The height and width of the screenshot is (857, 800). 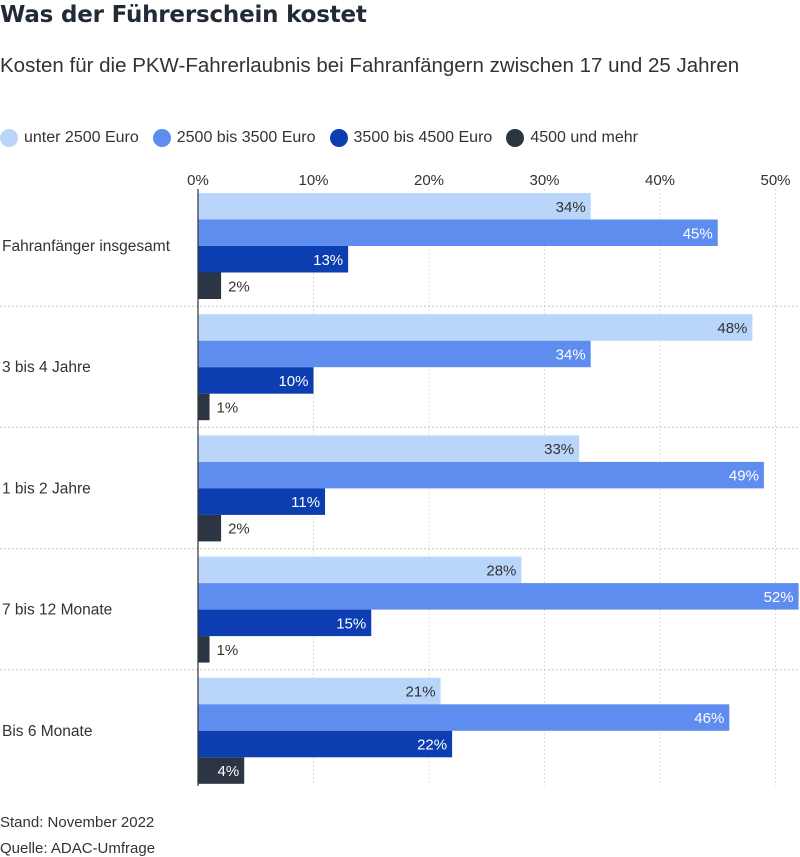 I want to click on category-label: 1 bis 2 Jahre, so click(x=46, y=488).